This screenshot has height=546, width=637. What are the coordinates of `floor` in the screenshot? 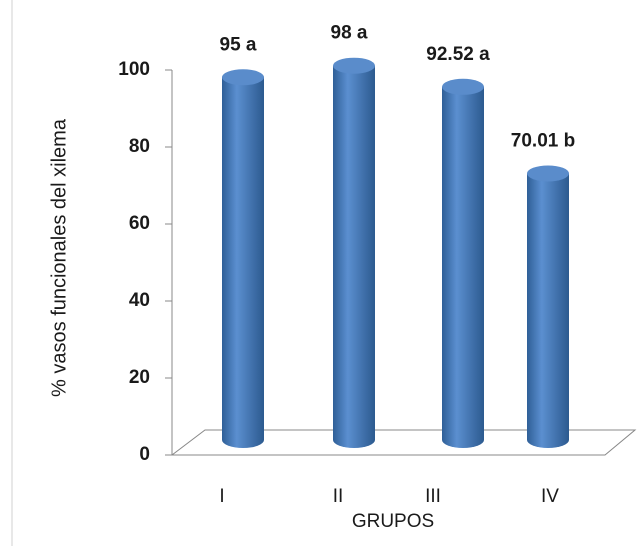 It's located at (403, 442).